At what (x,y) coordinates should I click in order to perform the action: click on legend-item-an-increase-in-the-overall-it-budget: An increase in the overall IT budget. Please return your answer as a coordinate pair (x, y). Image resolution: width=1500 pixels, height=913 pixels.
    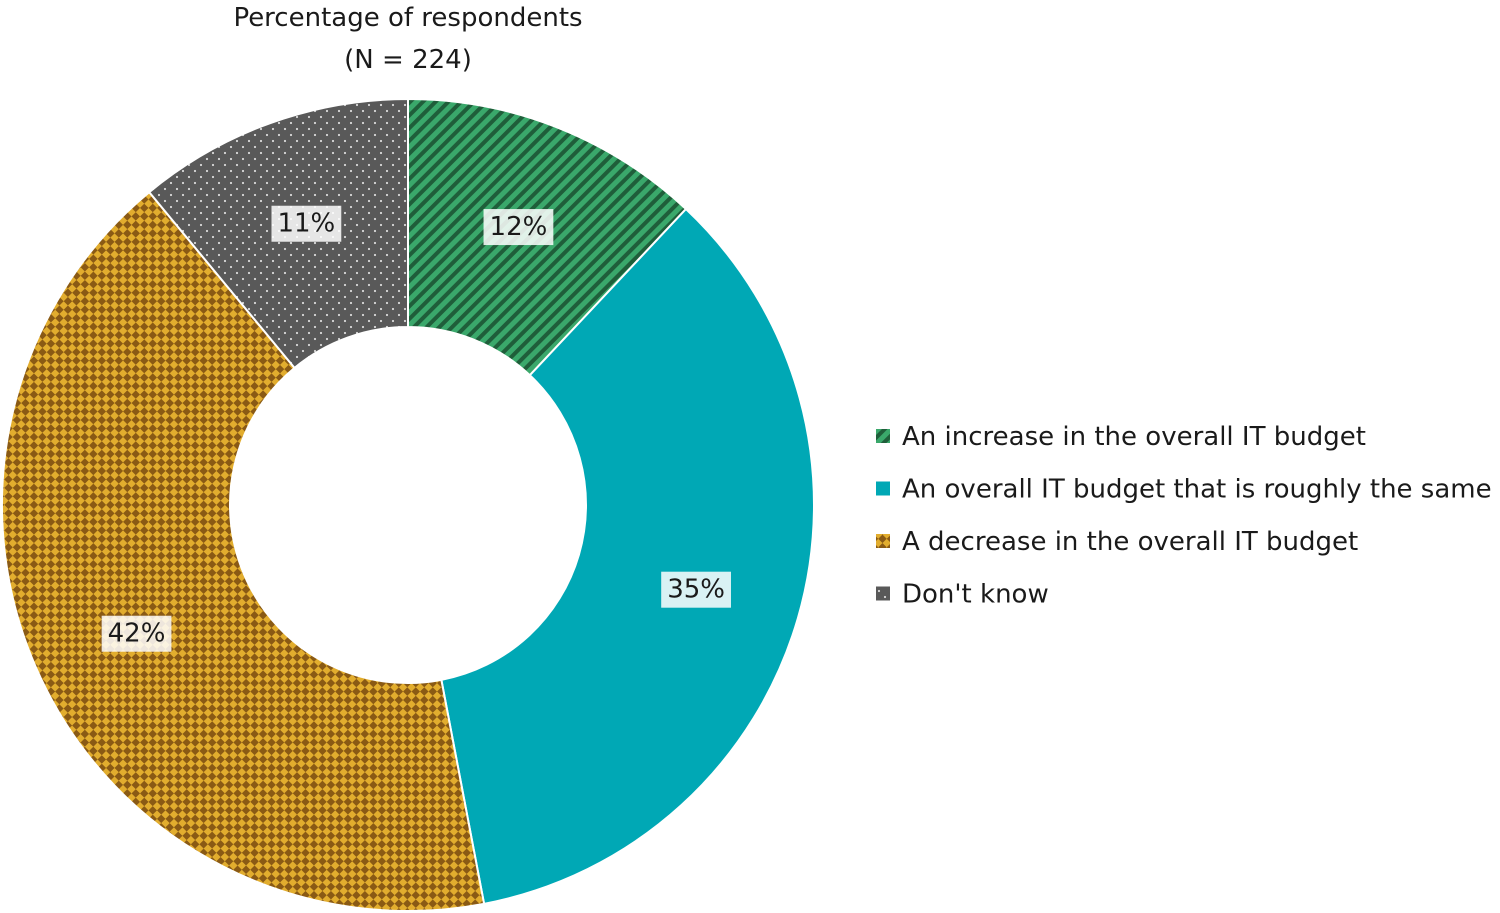
    Looking at the image, I should click on (1121, 437).